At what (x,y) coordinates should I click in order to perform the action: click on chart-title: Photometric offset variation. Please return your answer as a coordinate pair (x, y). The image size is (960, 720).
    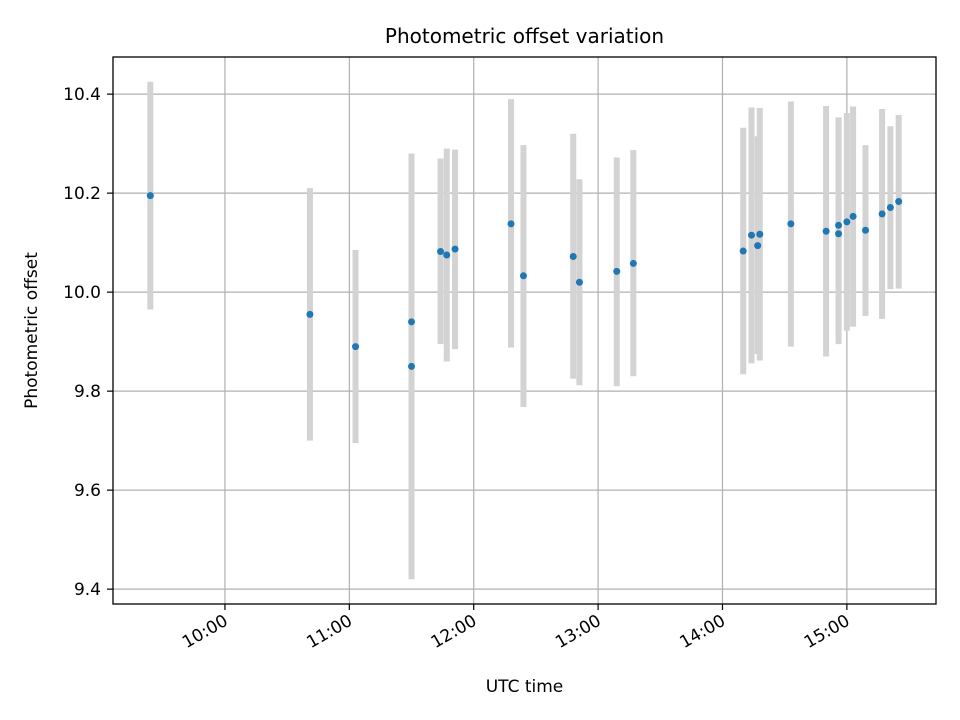
    Looking at the image, I should click on (524, 36).